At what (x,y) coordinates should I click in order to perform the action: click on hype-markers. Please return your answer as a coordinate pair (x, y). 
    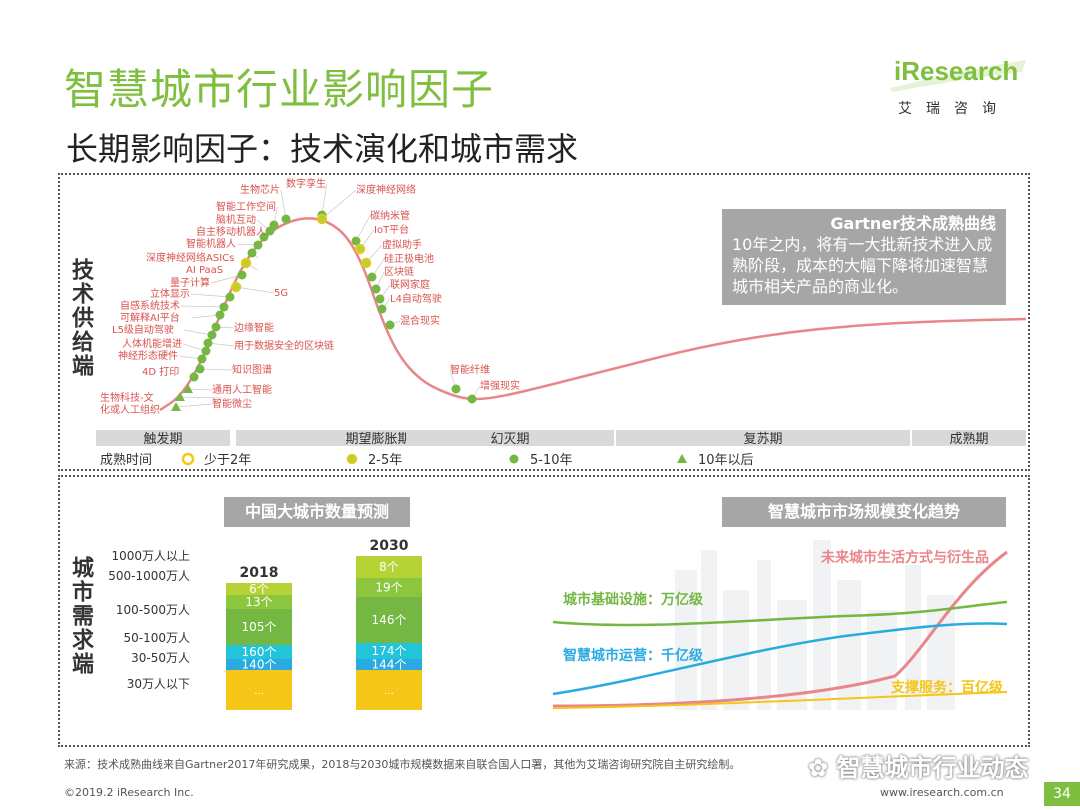
    Looking at the image, I should click on (324, 310).